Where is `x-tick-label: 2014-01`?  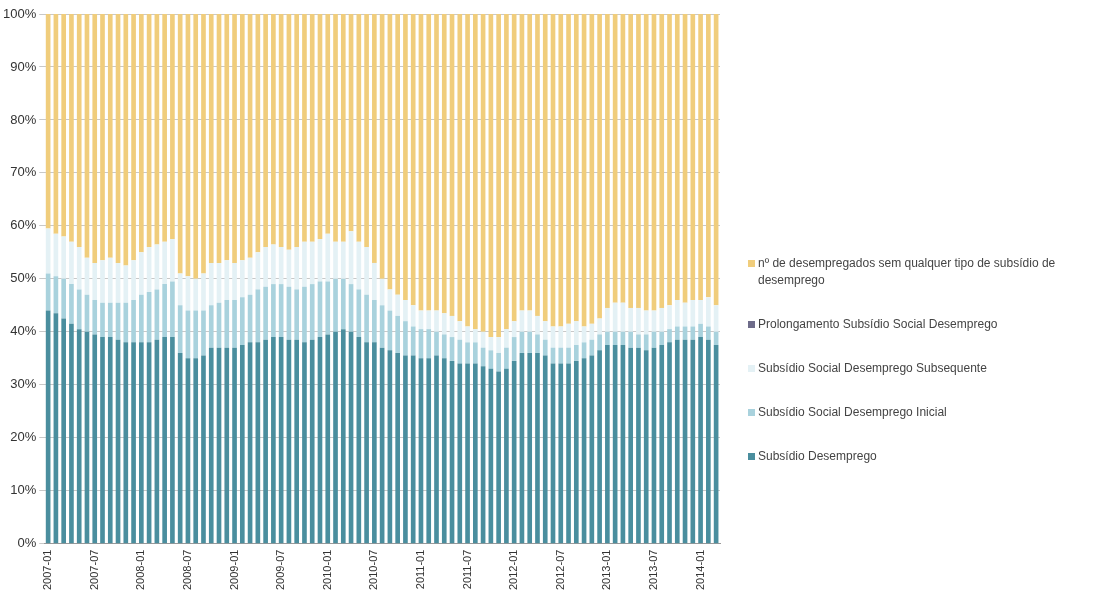 x-tick-label: 2014-01 is located at coordinates (699, 570).